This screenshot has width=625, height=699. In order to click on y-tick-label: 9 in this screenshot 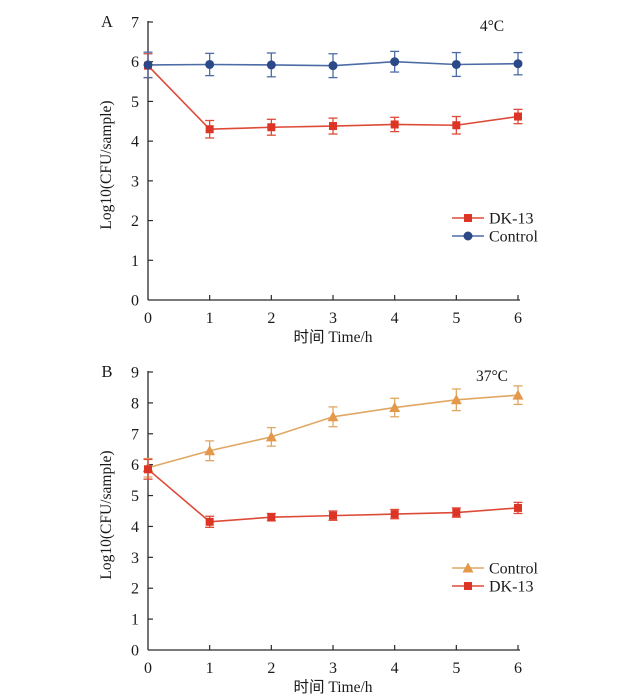, I will do `click(135, 373)`.